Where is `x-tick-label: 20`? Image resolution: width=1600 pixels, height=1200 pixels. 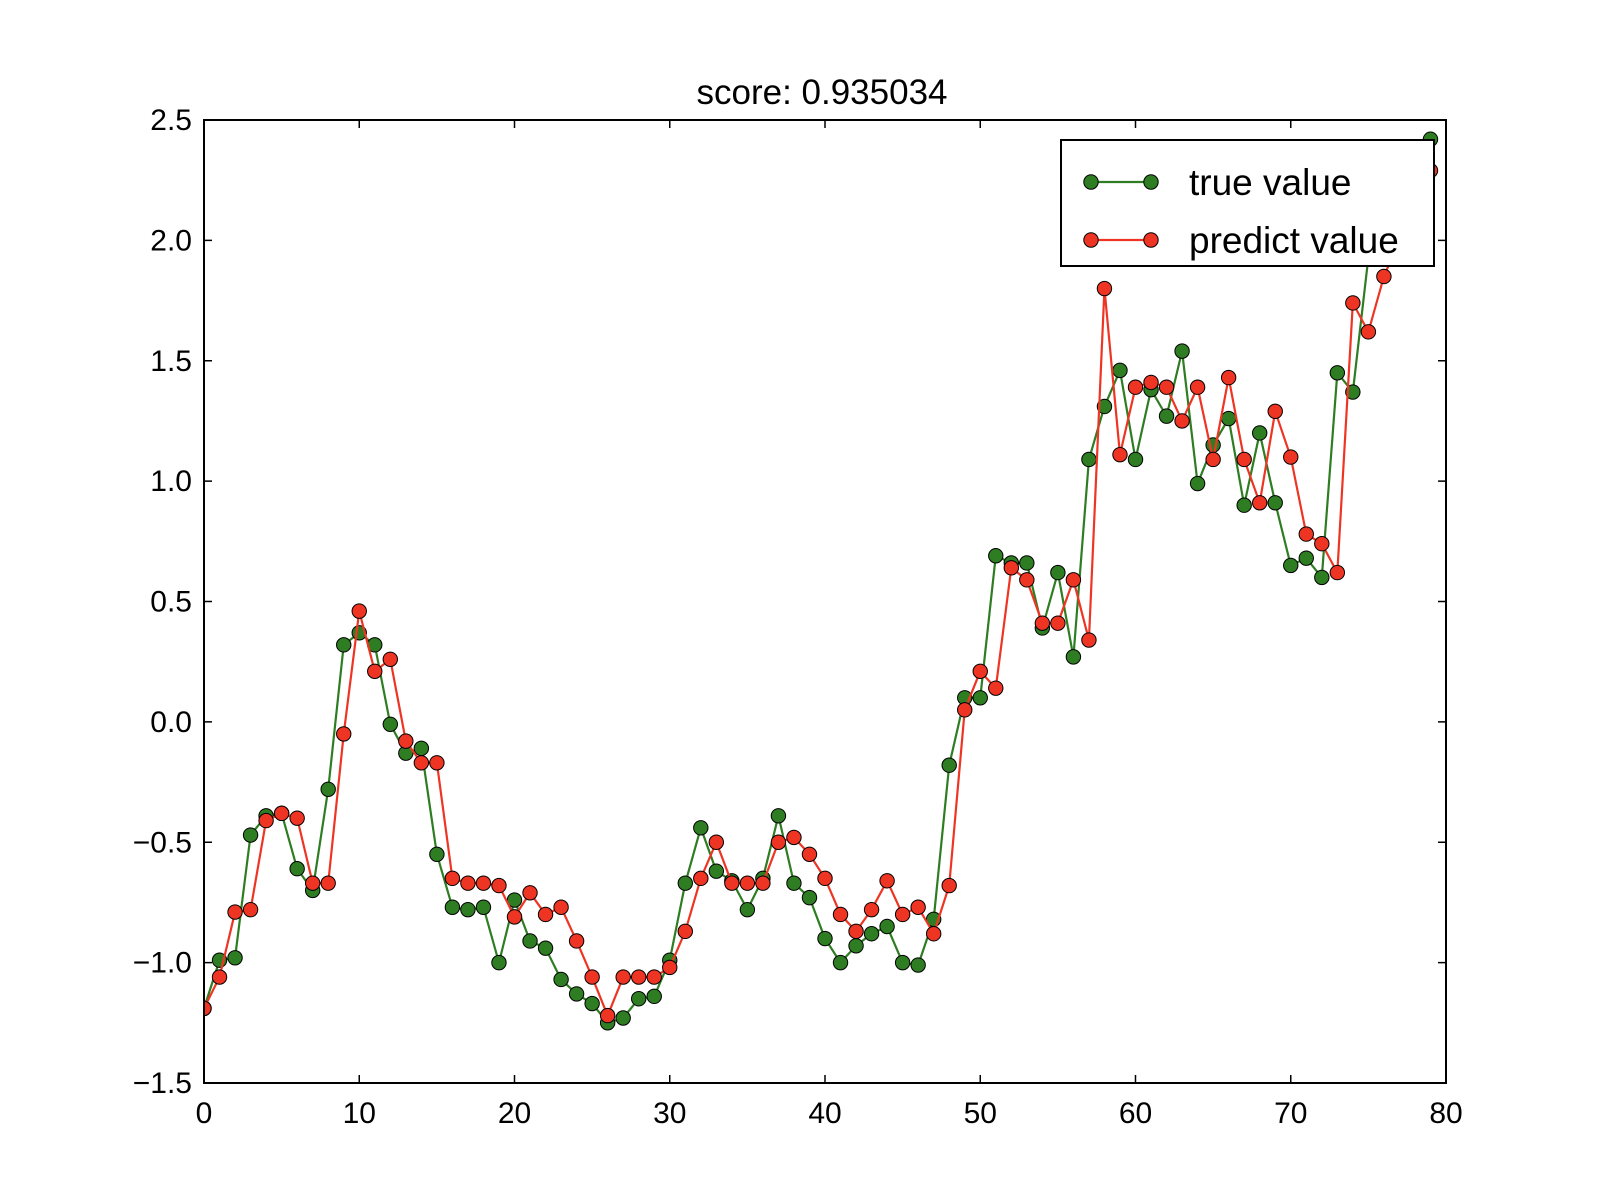
x-tick-label: 20 is located at coordinates (514, 1113).